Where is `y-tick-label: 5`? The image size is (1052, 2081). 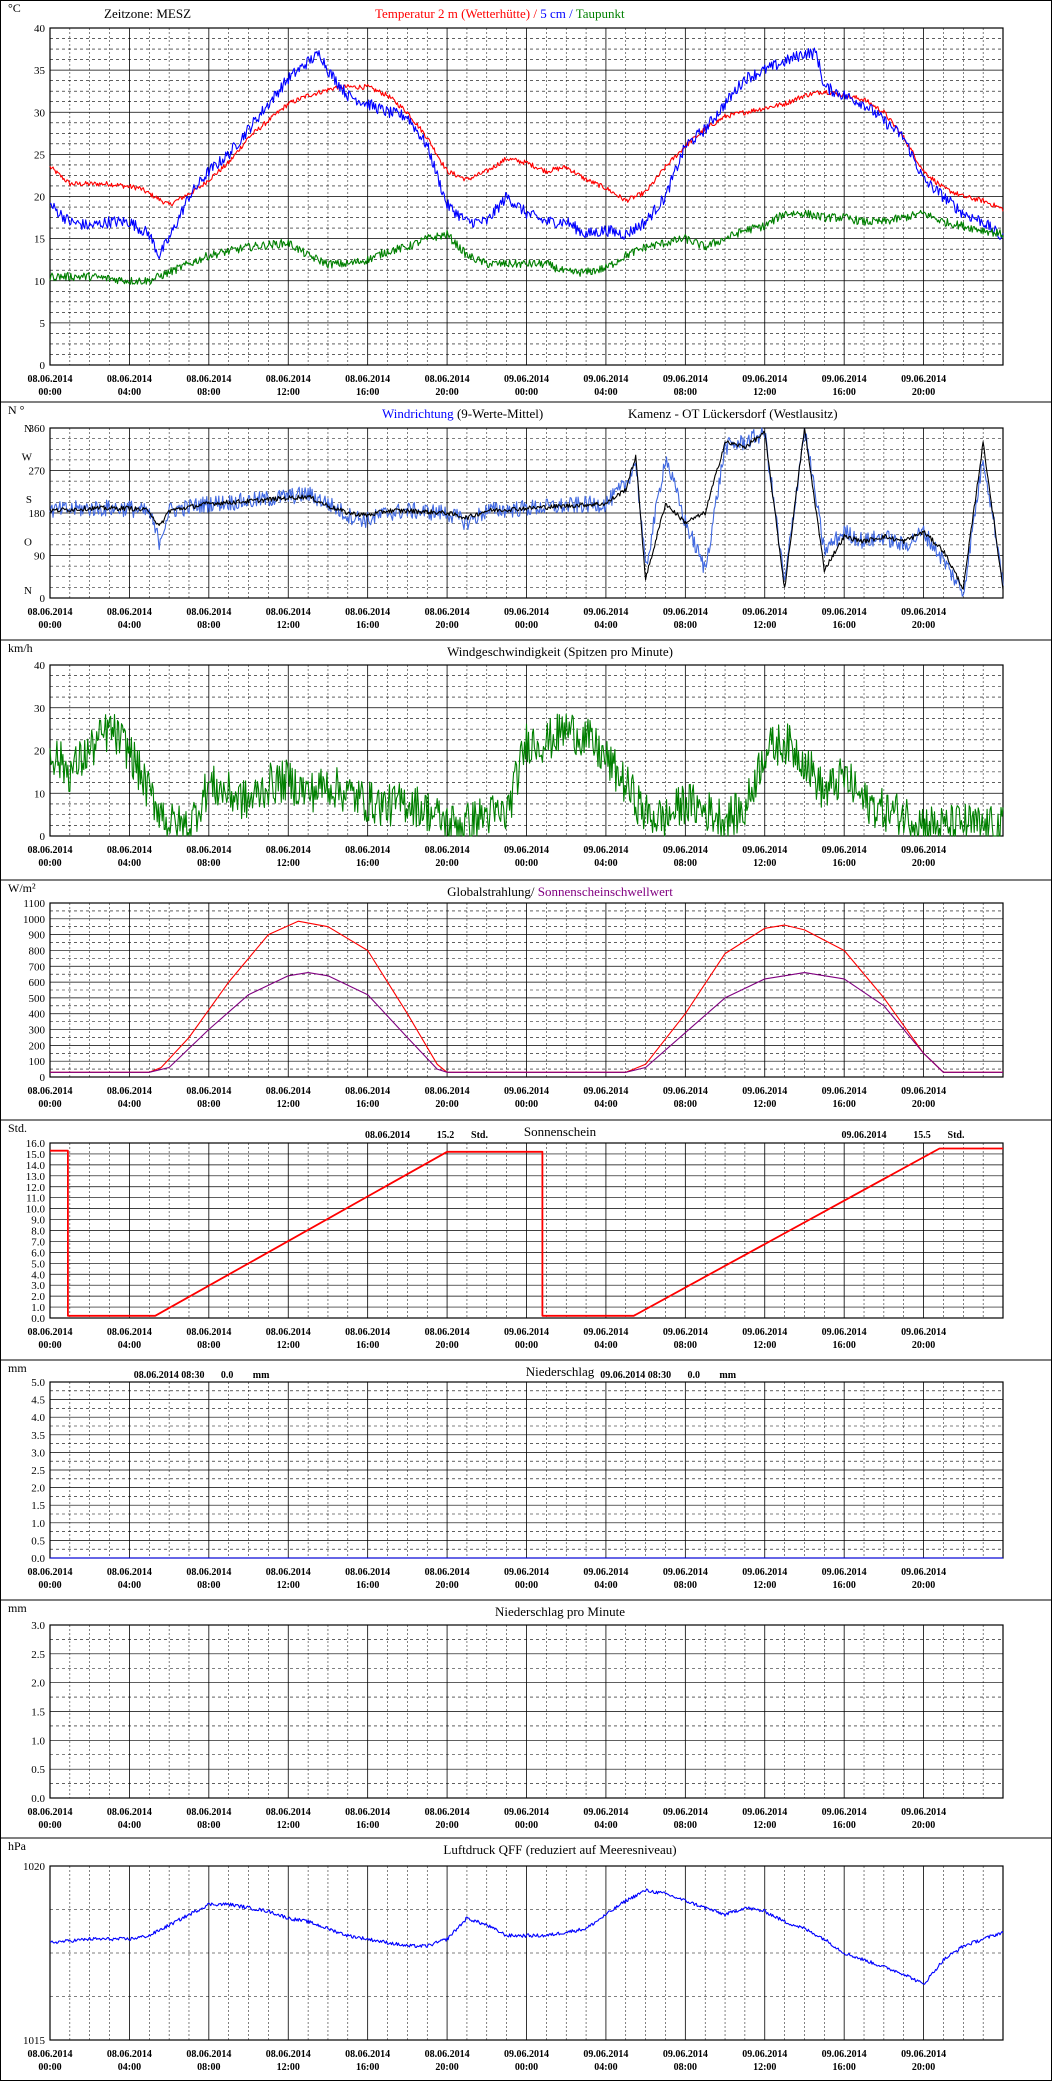 y-tick-label: 5 is located at coordinates (43, 324).